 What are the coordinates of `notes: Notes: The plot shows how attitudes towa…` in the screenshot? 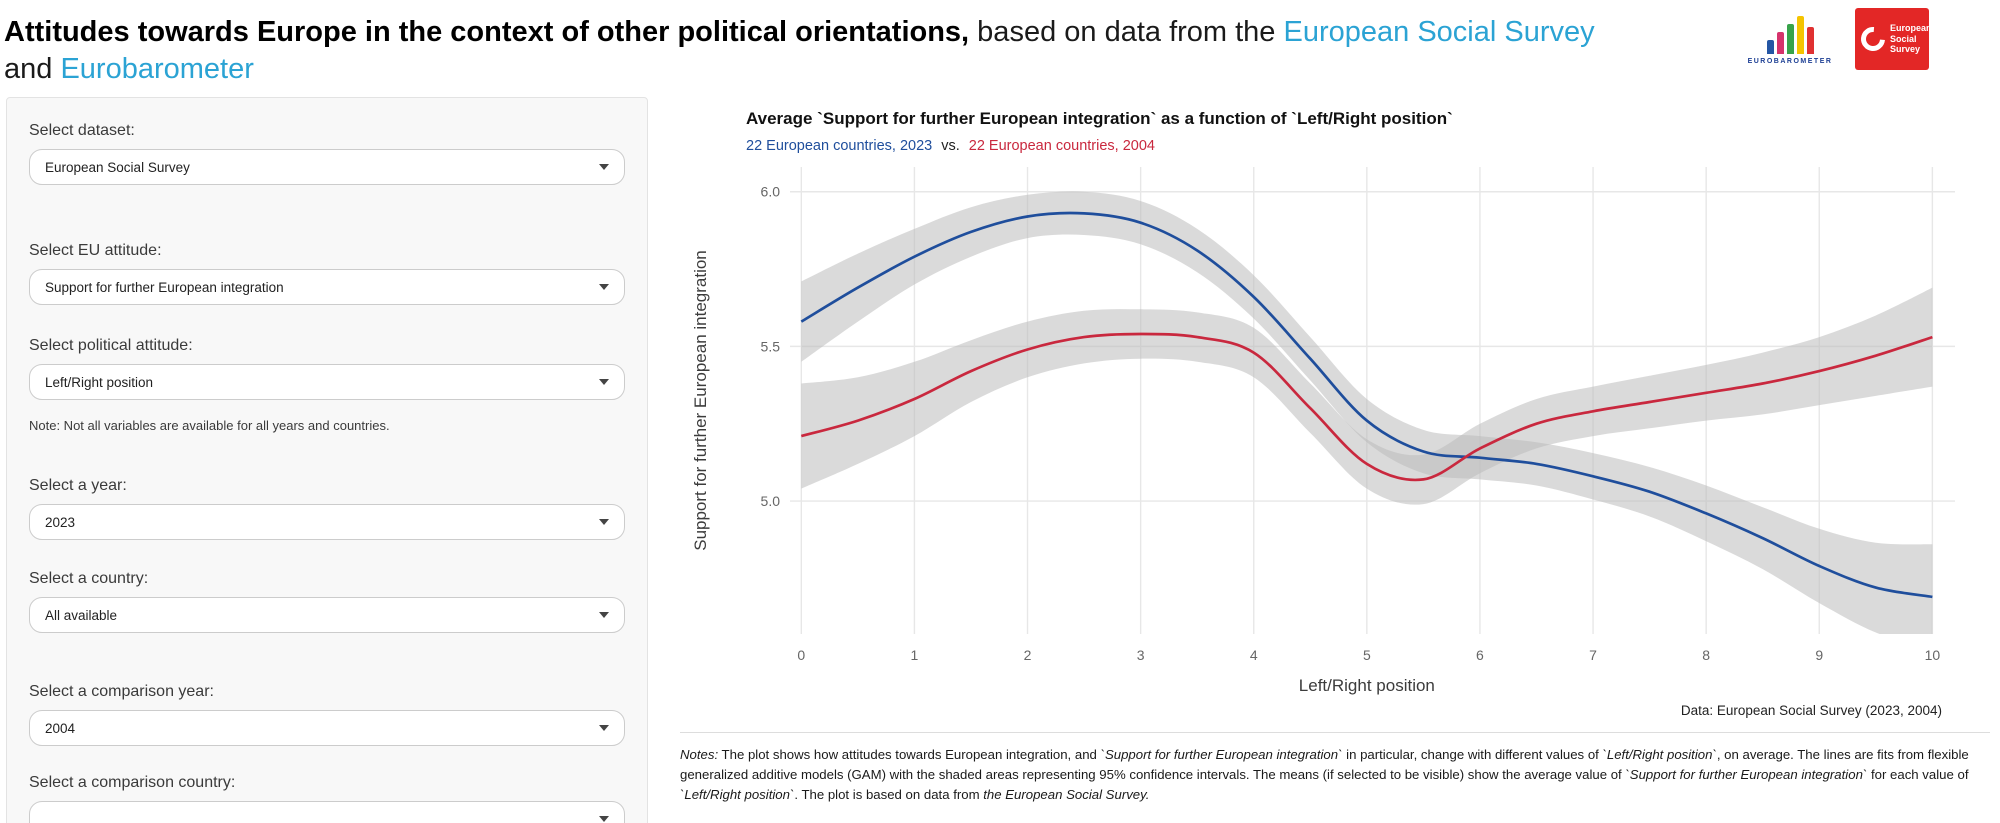 It's located at (1333, 774).